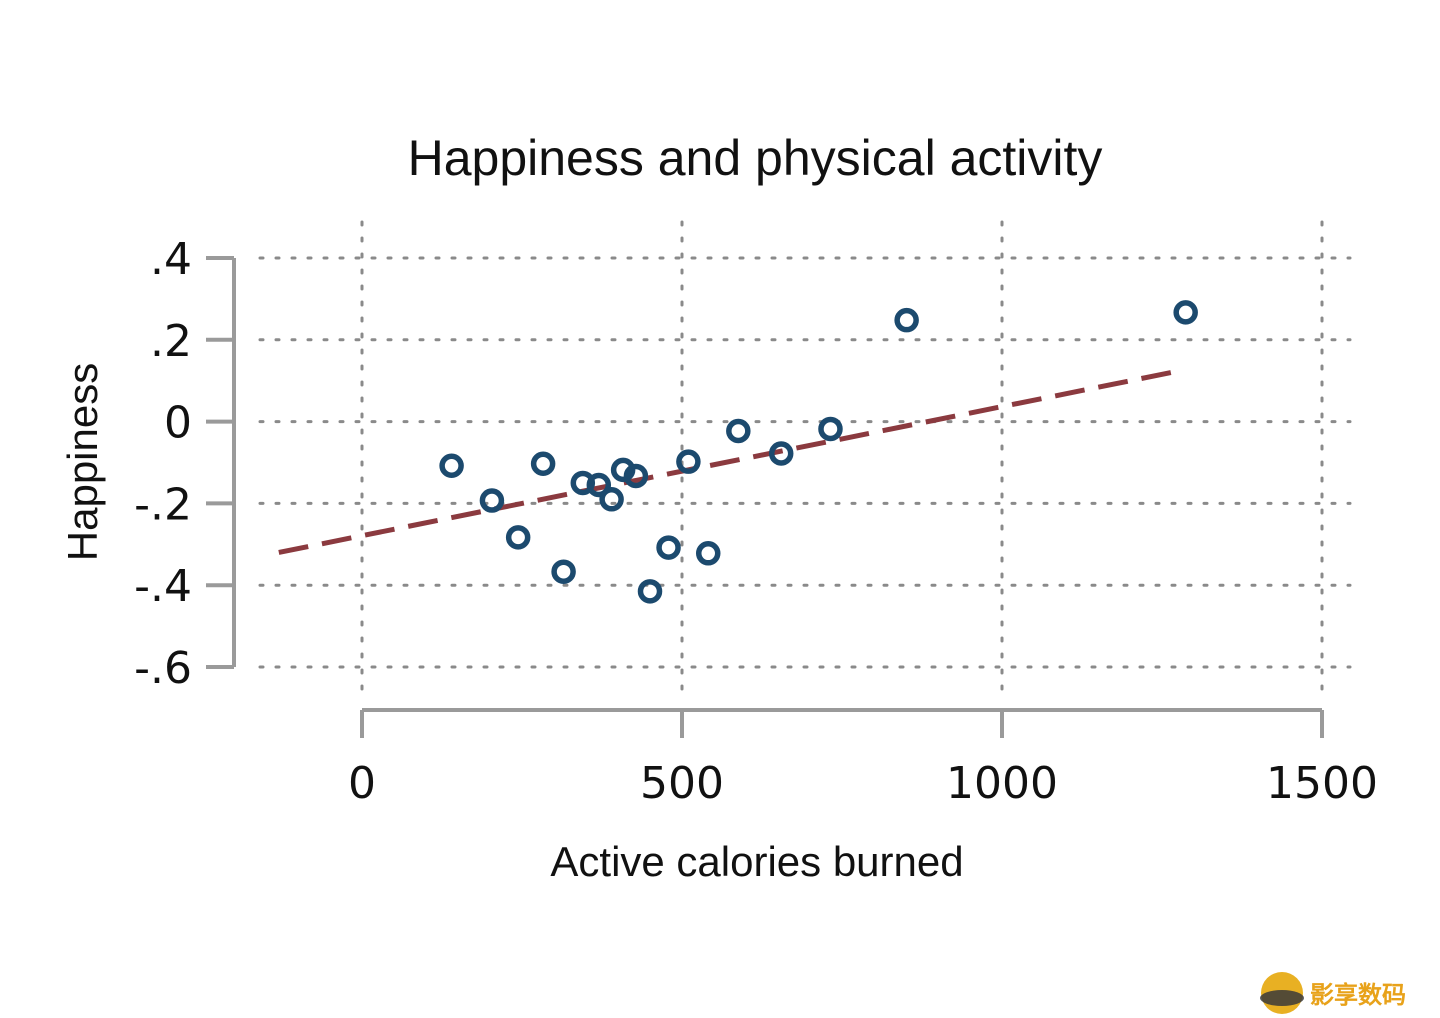 The height and width of the screenshot is (1018, 1440). Describe the element at coordinates (682, 783) in the screenshot. I see `x-tick-label: 500` at that location.